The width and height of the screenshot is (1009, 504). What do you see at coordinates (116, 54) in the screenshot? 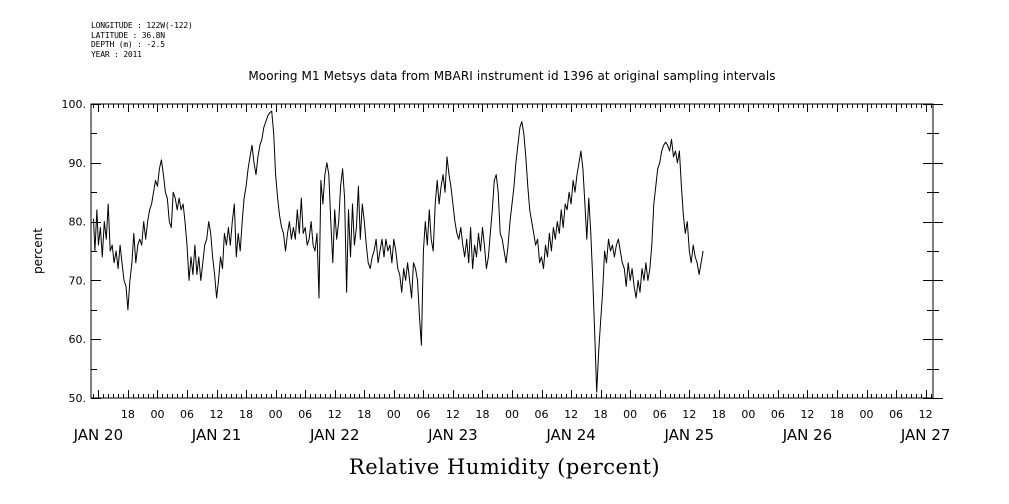
I see `meta-year: YEAR : 2011` at bounding box center [116, 54].